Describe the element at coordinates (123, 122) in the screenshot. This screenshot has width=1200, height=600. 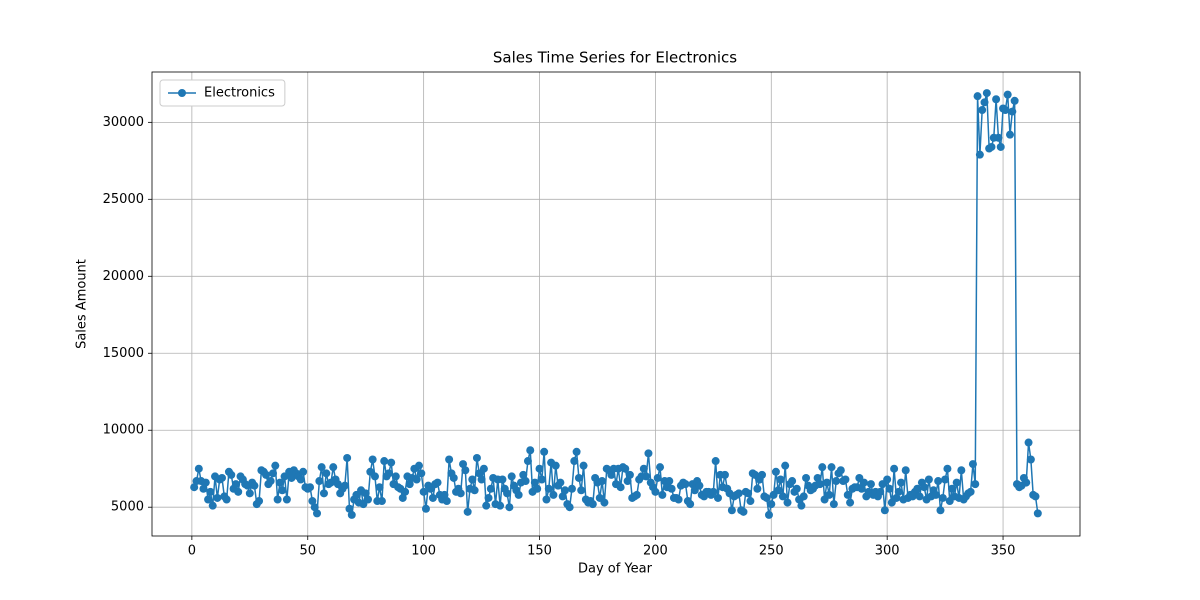
I see `y-tick-label: 30000` at that location.